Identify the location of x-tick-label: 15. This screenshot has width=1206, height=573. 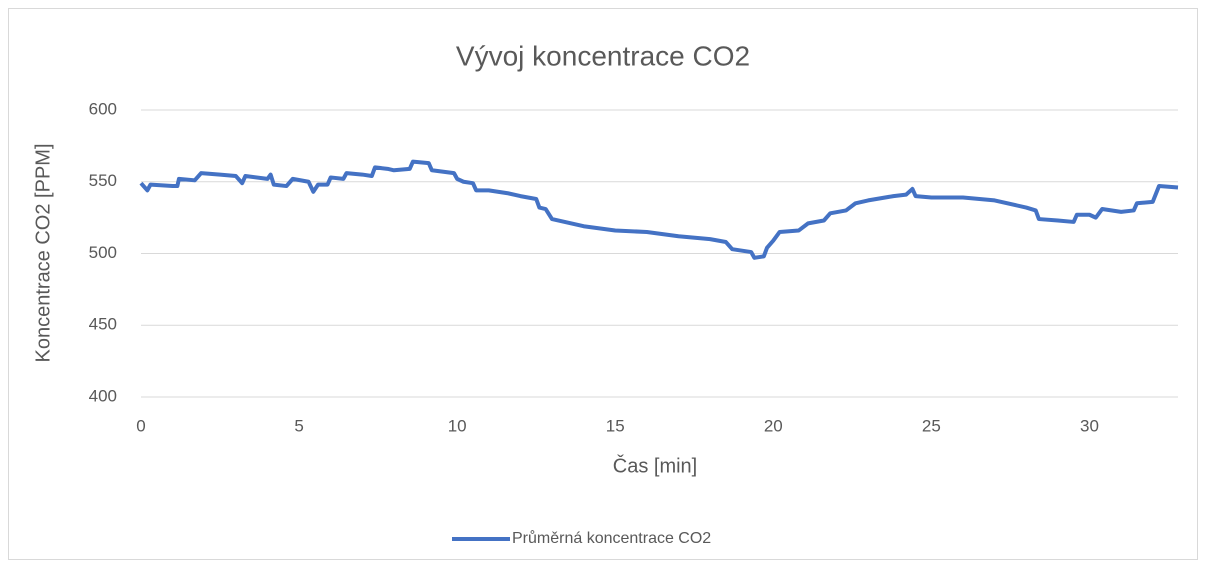
(615, 425).